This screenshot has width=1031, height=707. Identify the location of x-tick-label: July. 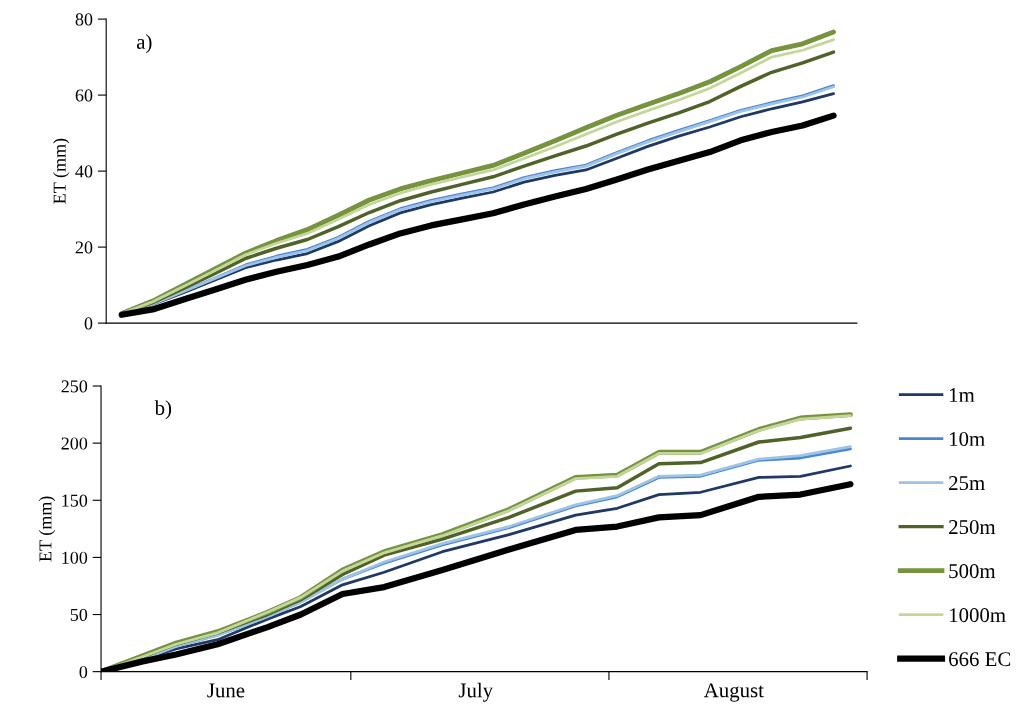
(476, 692).